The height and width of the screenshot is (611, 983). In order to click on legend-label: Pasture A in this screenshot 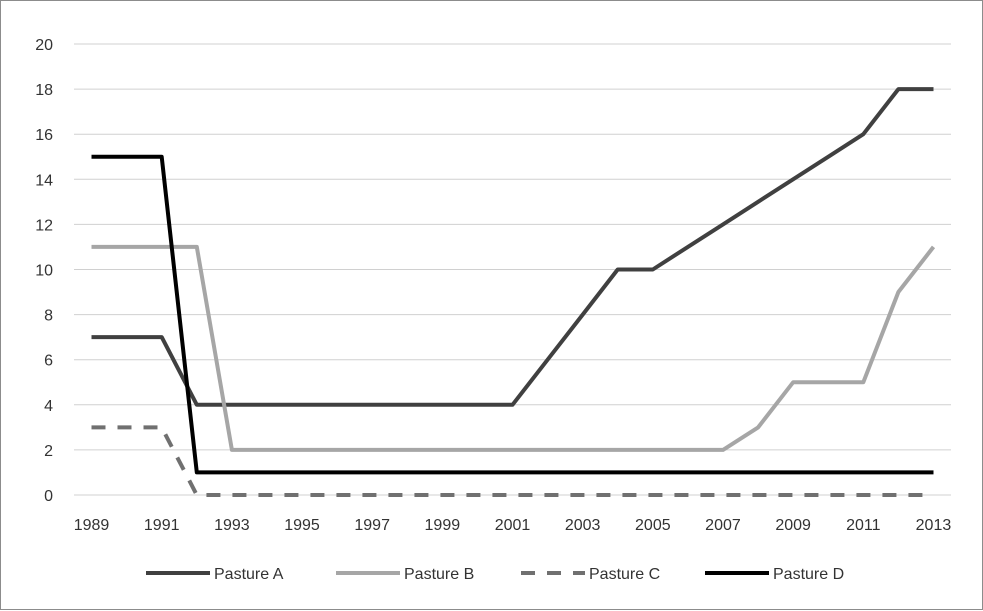, I will do `click(249, 574)`.